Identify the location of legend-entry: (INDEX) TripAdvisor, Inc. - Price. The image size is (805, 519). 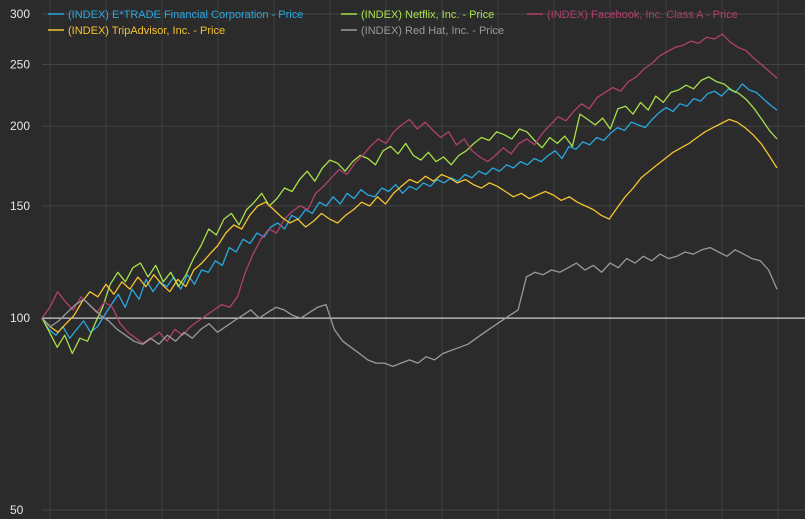
(146, 31).